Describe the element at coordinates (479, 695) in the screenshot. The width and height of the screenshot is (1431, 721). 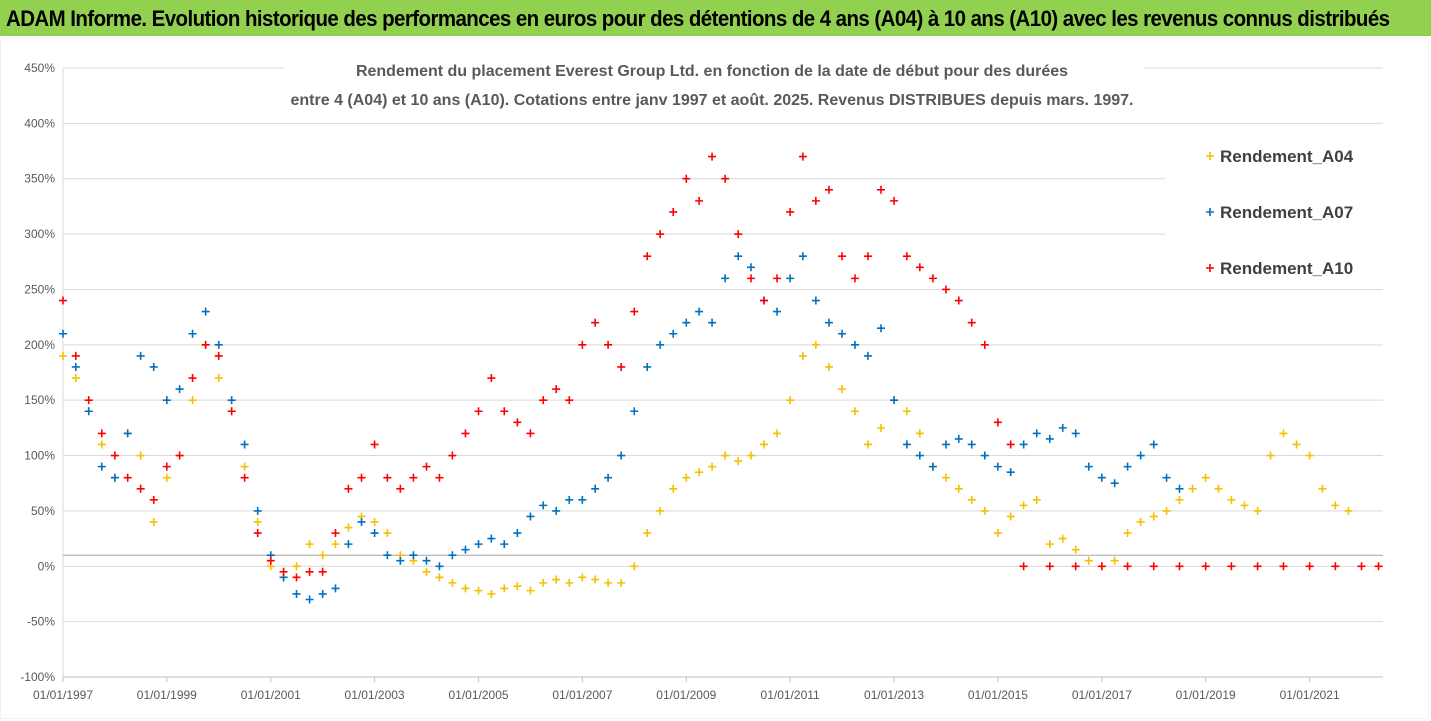
I see `x-tick-label: 01/01/2005` at that location.